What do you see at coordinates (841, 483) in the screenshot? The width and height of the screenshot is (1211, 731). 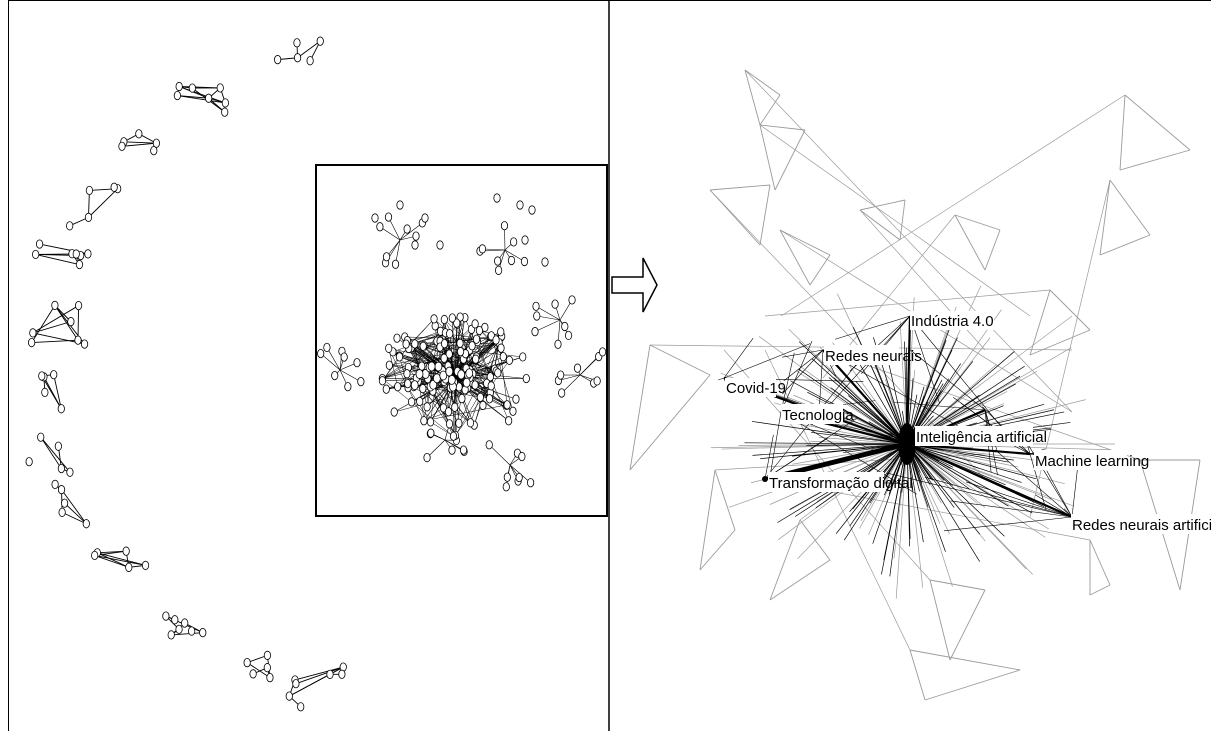 I see `label-transformacao-text: Transformação digital` at bounding box center [841, 483].